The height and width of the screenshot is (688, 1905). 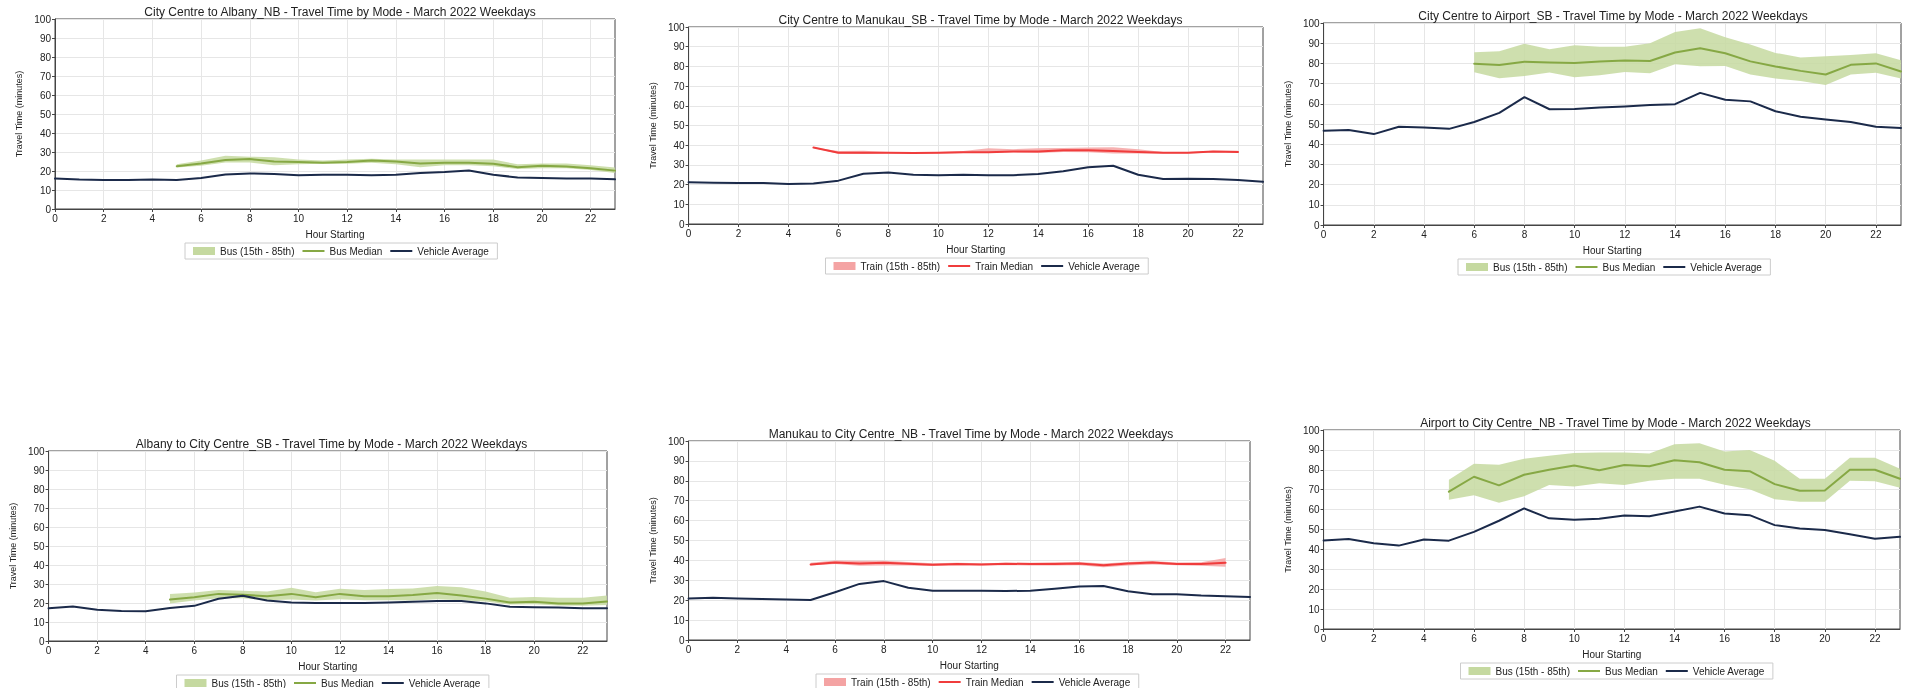 What do you see at coordinates (980, 20) in the screenshot?
I see `chart-title: City Centre to Manukau_SB - Travel Time by Mode - March 2022 Weekdays` at bounding box center [980, 20].